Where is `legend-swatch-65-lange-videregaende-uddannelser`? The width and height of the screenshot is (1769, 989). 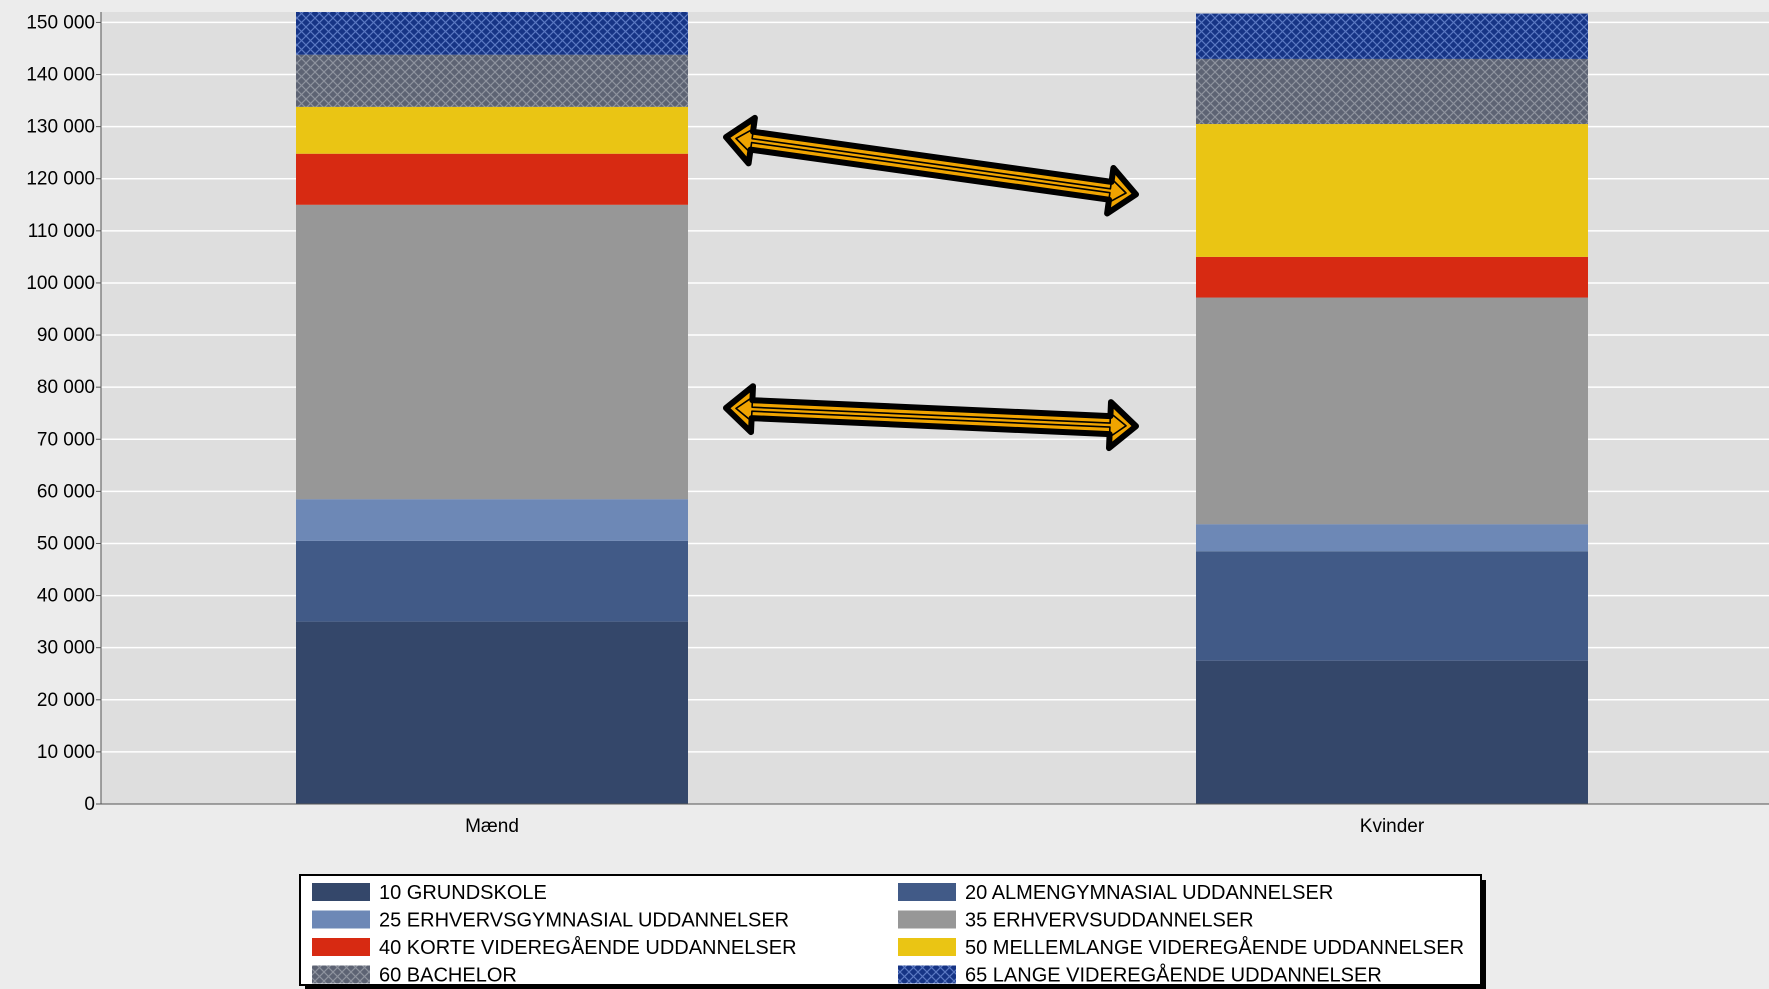
legend-swatch-65-lange-videregaende-uddannelser is located at coordinates (927, 974).